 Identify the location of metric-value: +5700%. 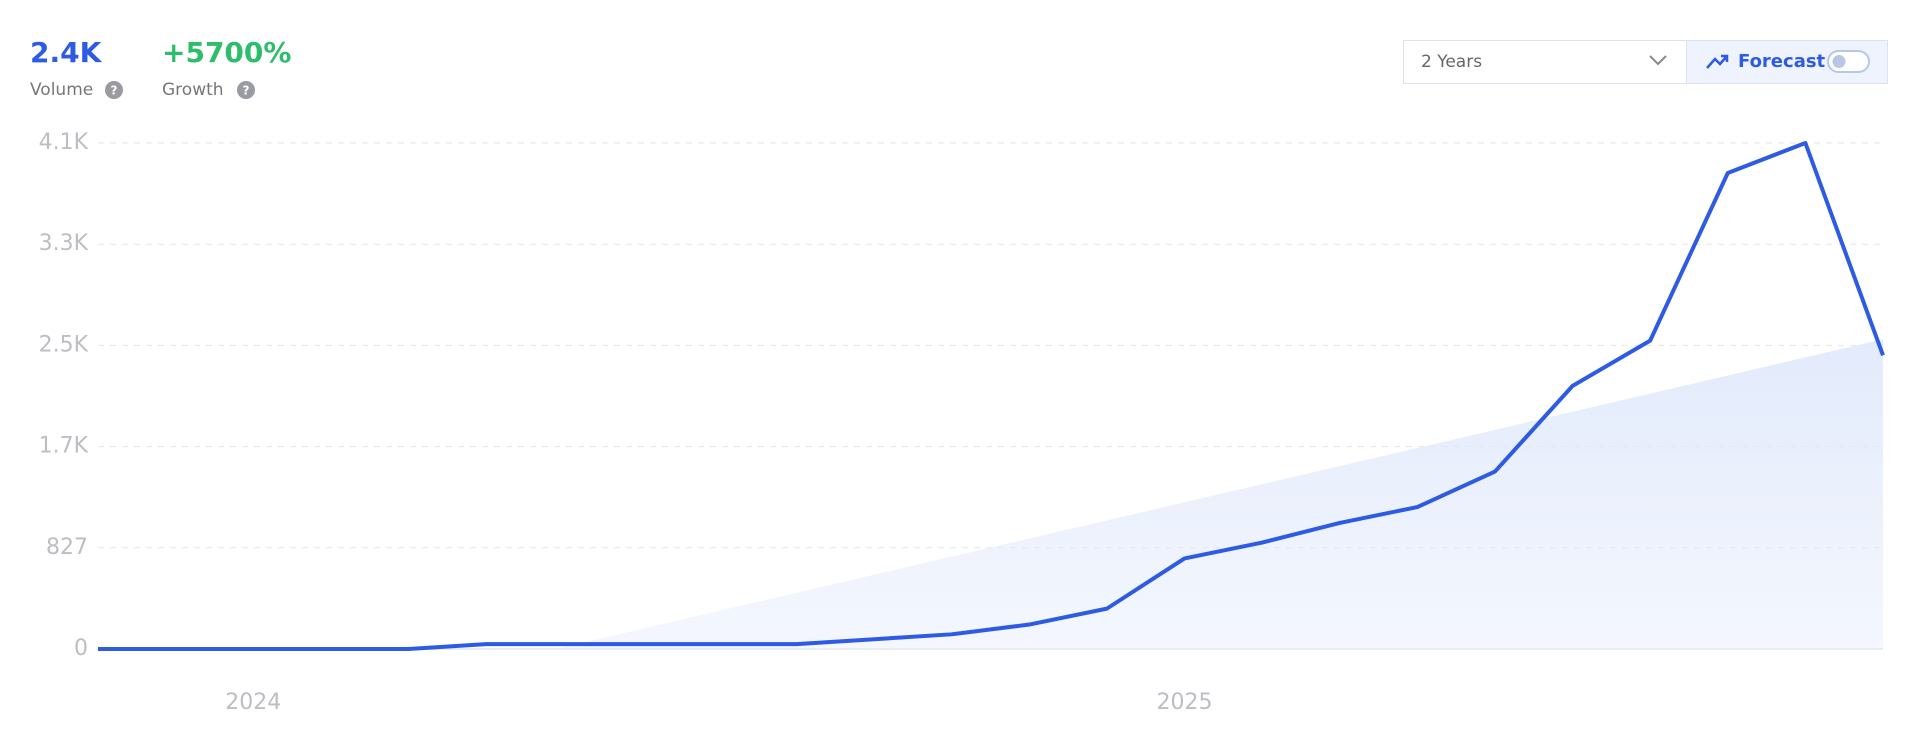
(226, 52).